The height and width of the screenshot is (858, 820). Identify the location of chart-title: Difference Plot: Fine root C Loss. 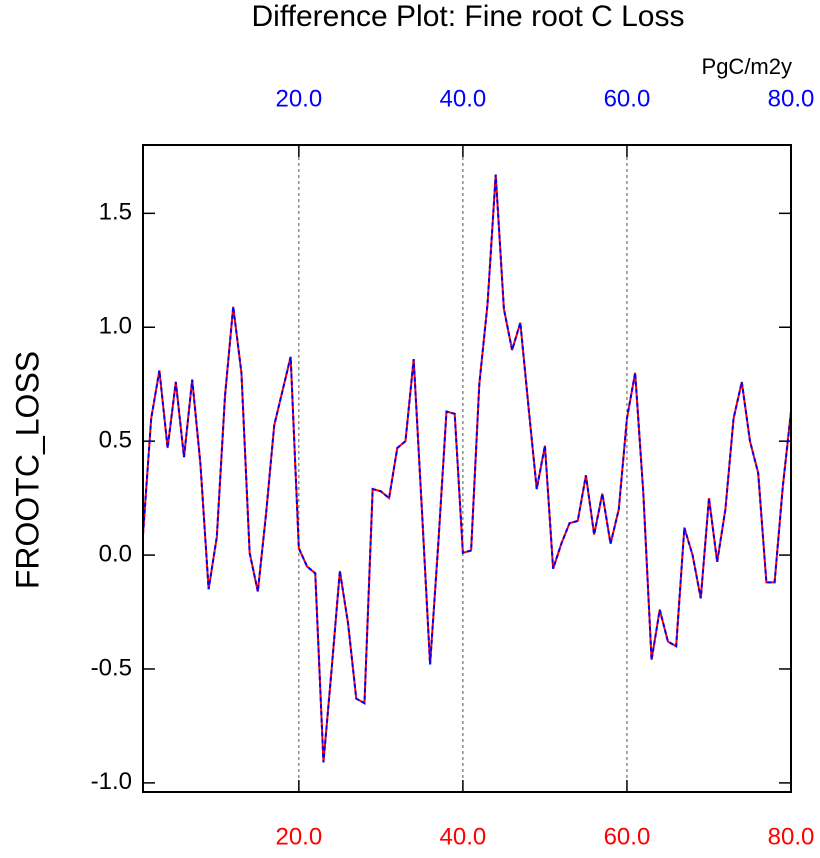
(468, 16).